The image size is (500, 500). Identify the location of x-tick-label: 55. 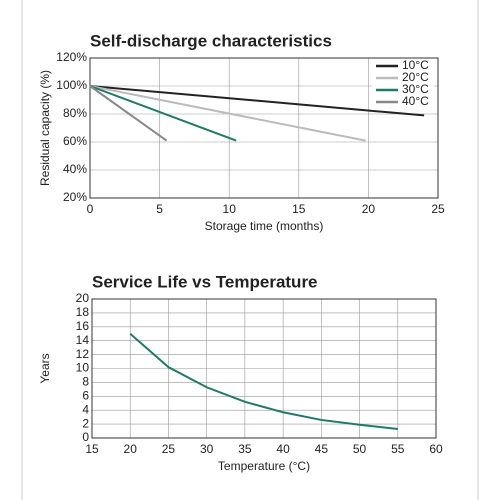
(398, 449).